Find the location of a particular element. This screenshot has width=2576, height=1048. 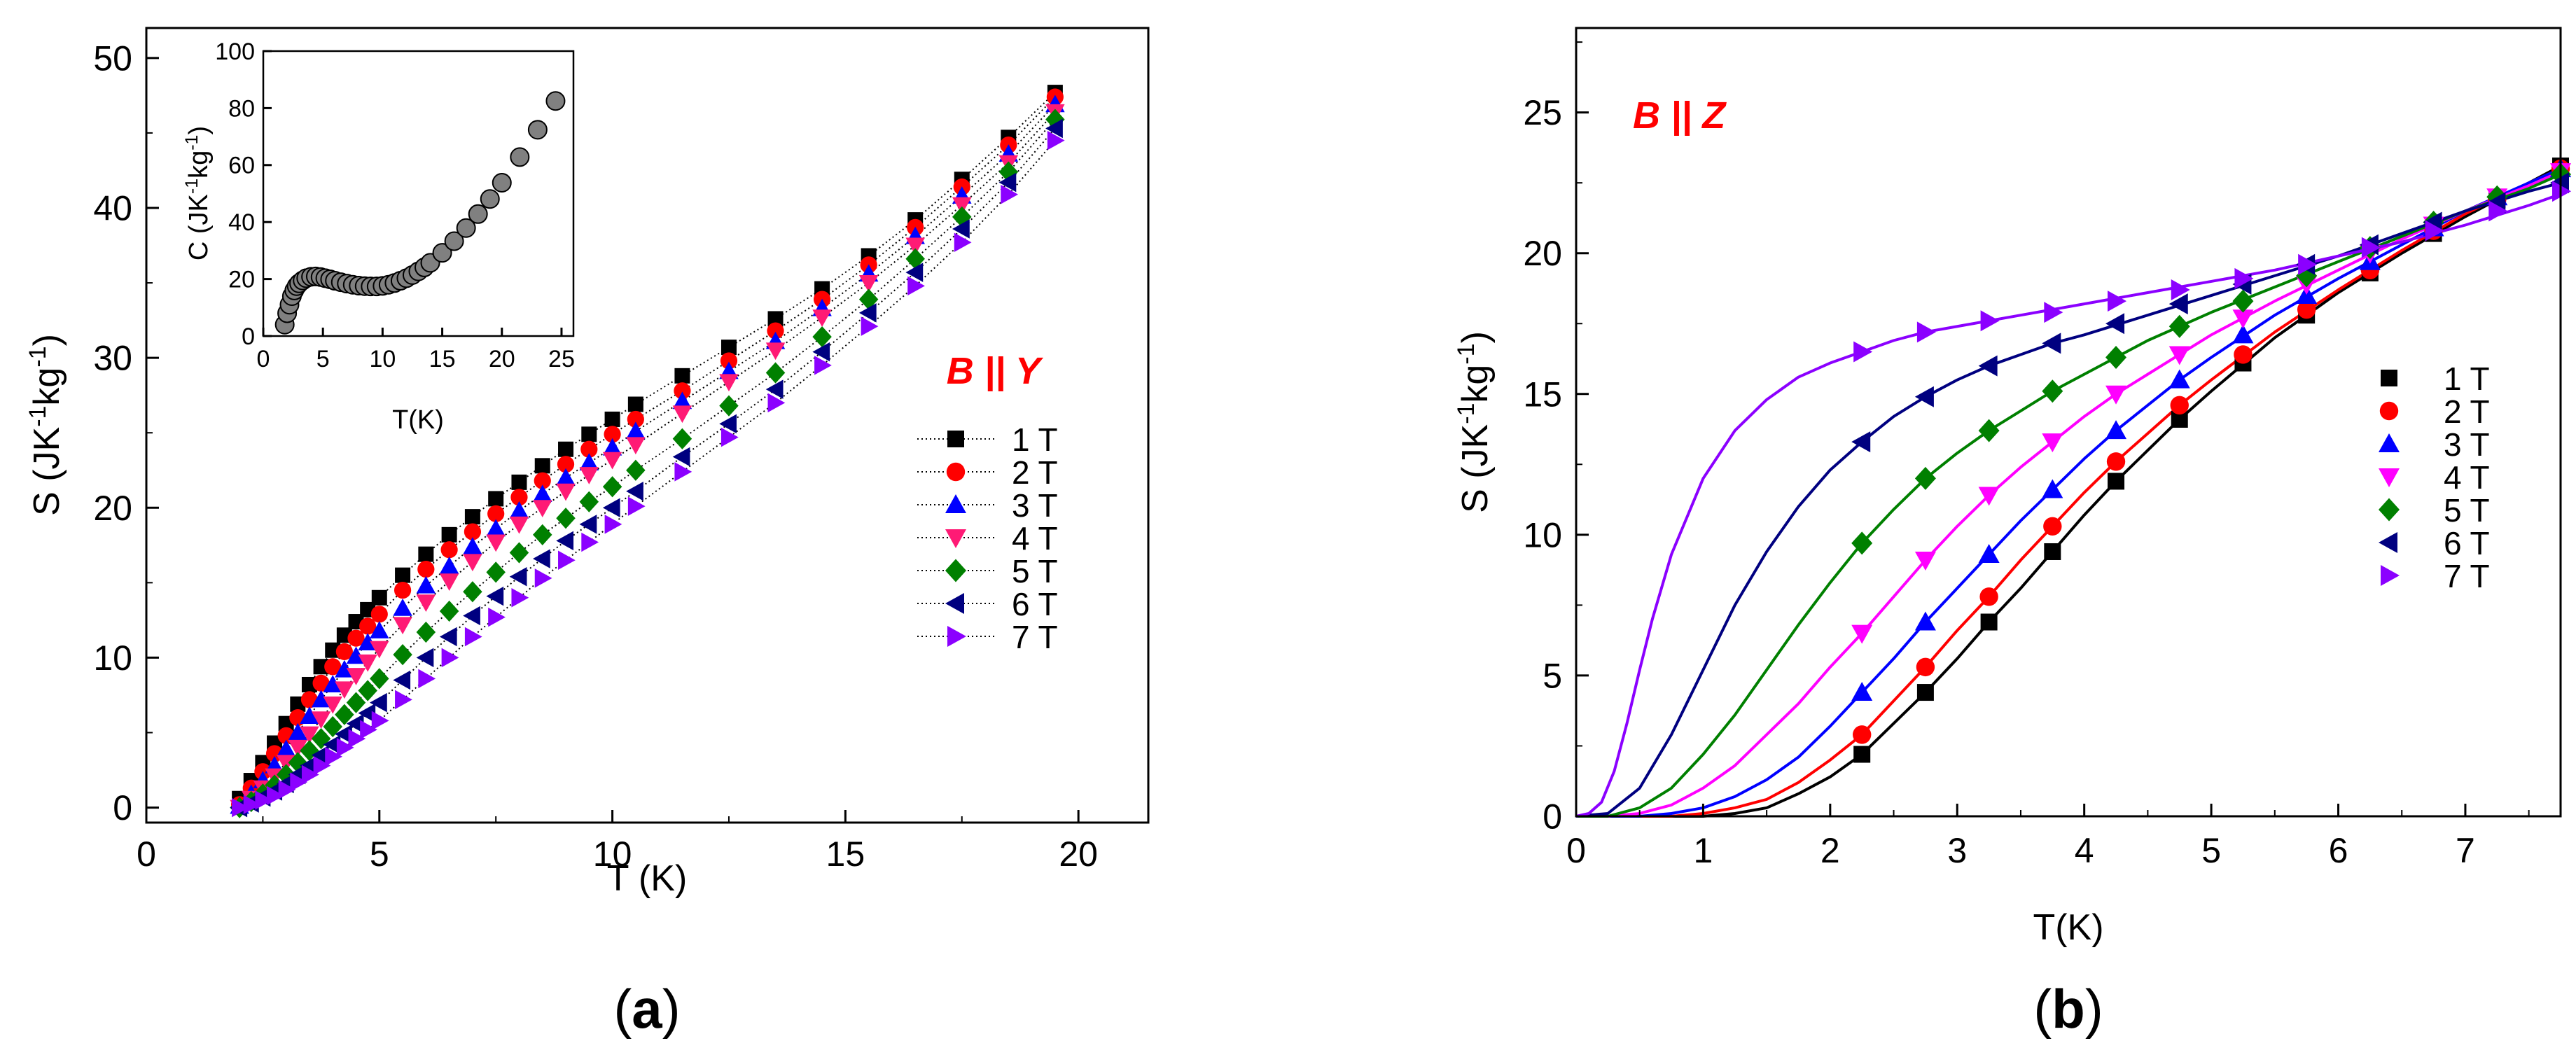

panel-b-legend-label-5T: 5 T is located at coordinates (2467, 510).